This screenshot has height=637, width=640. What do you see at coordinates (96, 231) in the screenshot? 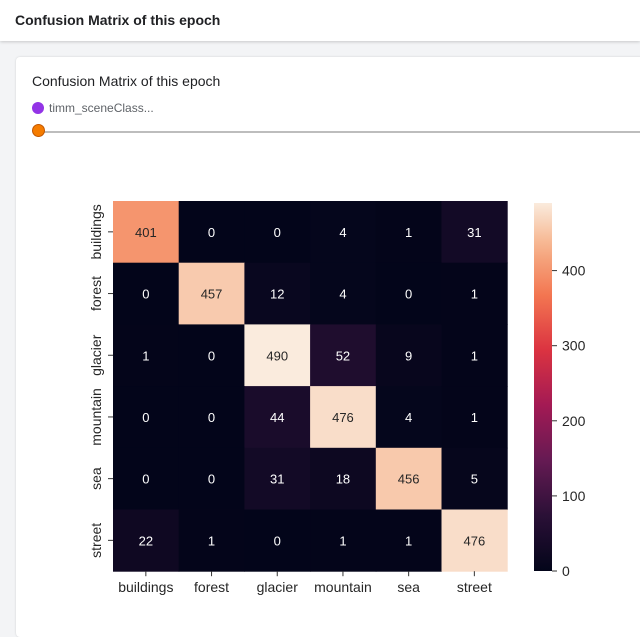
I see `y-tick-label: buildings` at bounding box center [96, 231].